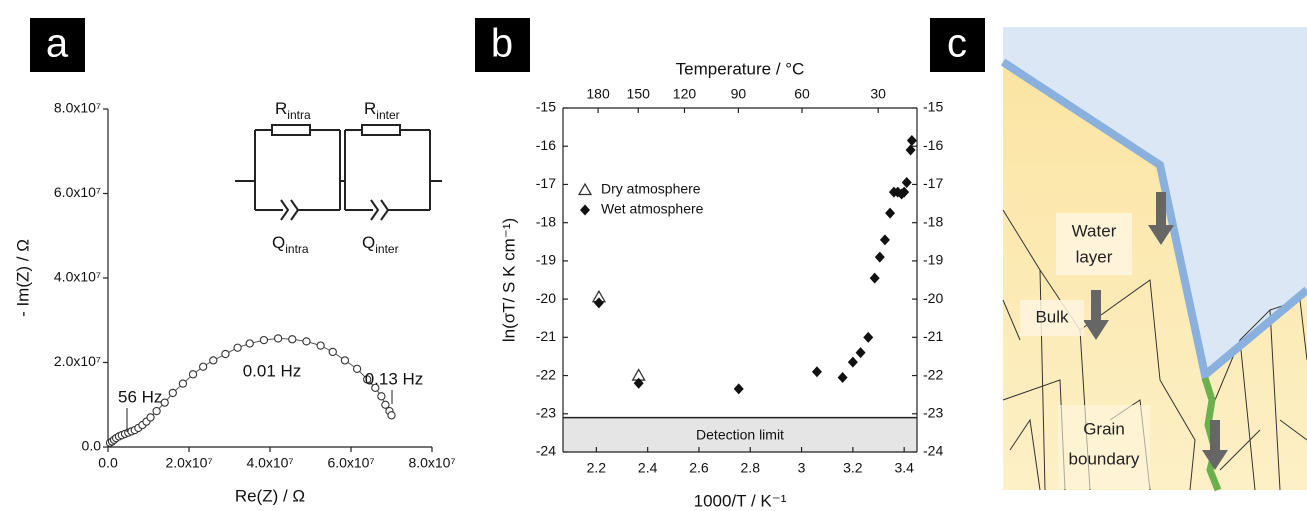 This screenshot has height=511, width=1307. What do you see at coordinates (77, 192) in the screenshot?
I see `y-tick-label: 6.0x10⁷` at bounding box center [77, 192].